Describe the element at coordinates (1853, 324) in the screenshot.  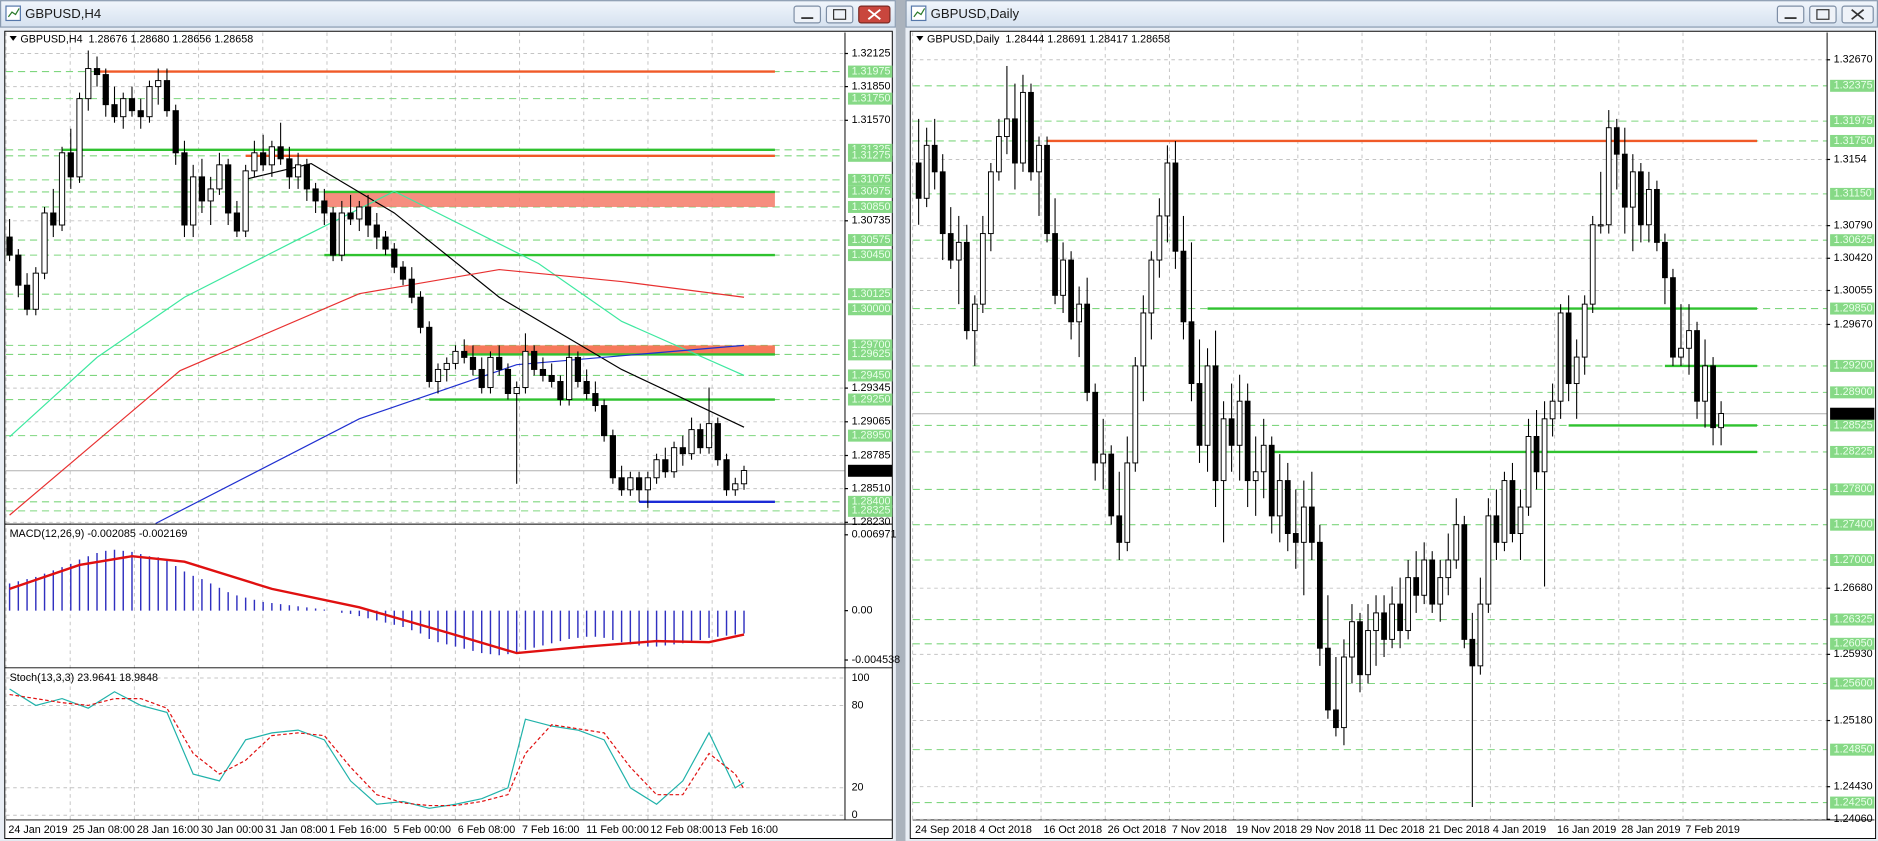
I see `price-label: 1.29670` at that location.